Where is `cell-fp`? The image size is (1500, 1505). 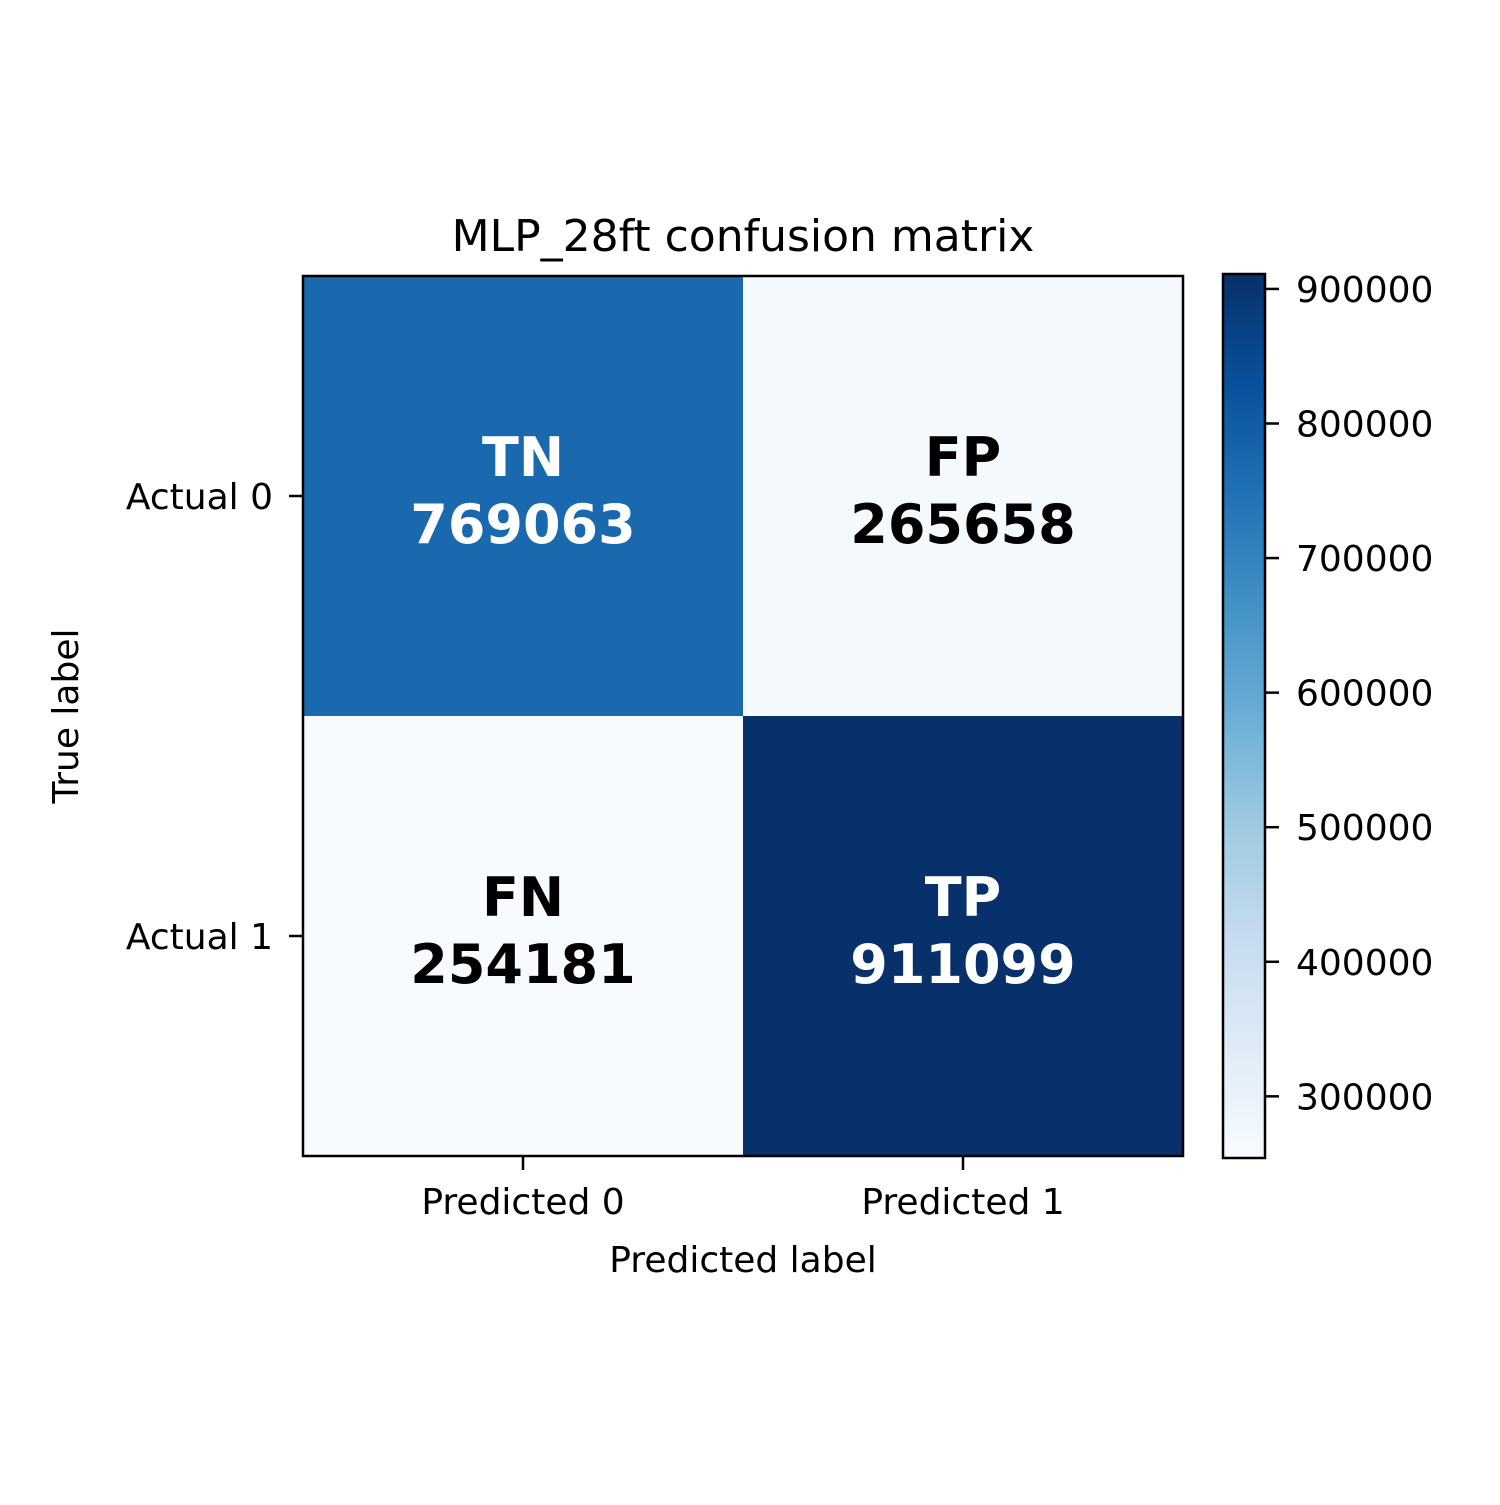 cell-fp is located at coordinates (963, 496).